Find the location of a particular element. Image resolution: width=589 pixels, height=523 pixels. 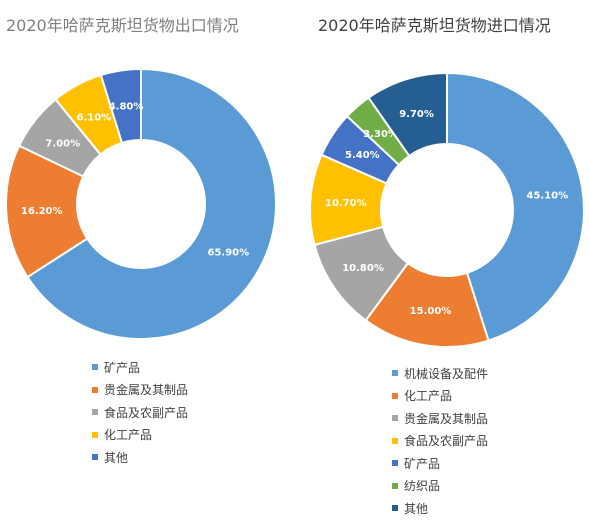

export-legend-label: 其他 is located at coordinates (116, 457).